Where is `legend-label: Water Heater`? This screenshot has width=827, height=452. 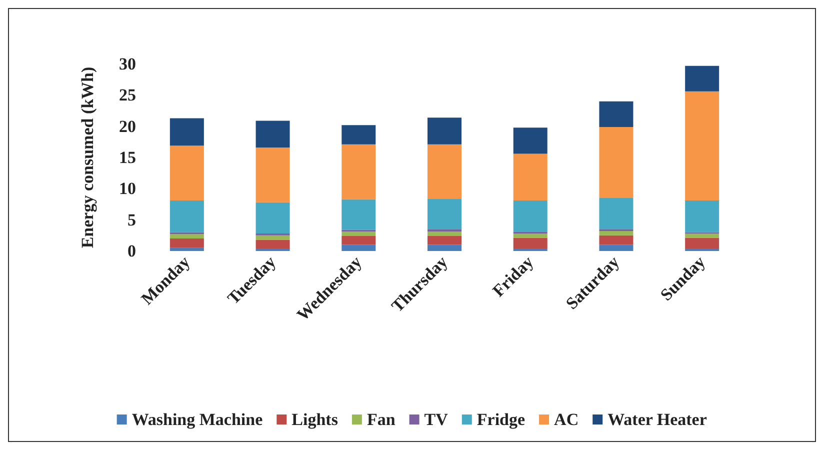
legend-label: Water Heater is located at coordinates (658, 419).